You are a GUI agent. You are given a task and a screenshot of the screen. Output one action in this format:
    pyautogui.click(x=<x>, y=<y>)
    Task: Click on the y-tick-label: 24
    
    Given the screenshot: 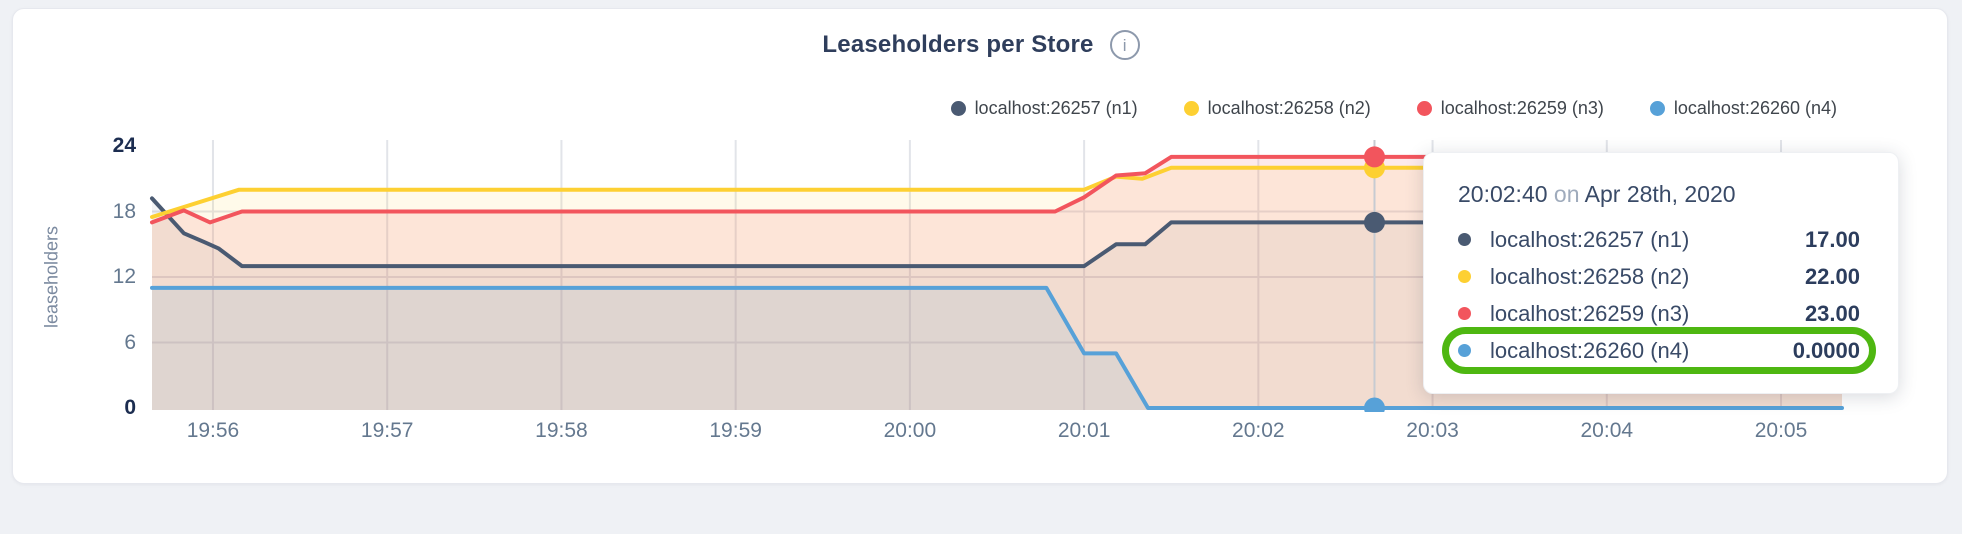 What is the action you would take?
    pyautogui.click(x=124, y=145)
    